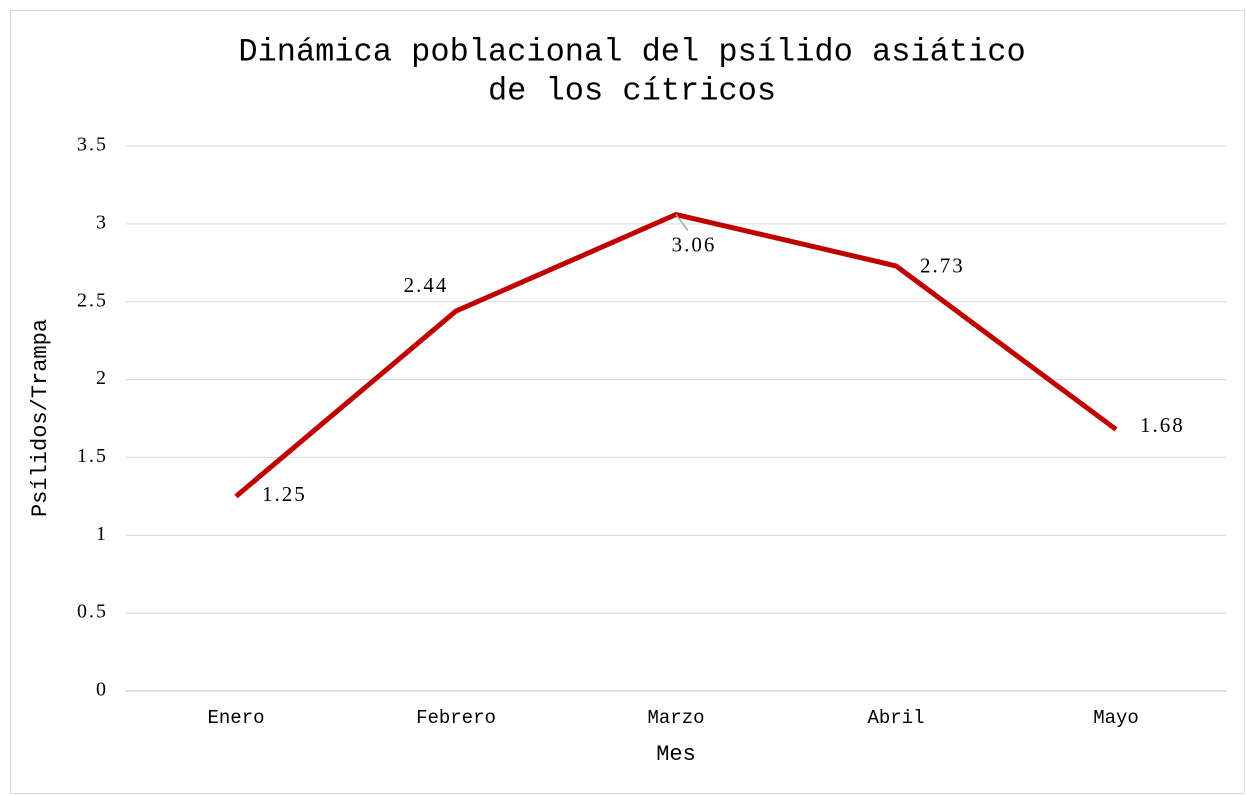 This screenshot has width=1246, height=795. Describe the element at coordinates (1116, 718) in the screenshot. I see `x-tick-label: Mayo` at that location.